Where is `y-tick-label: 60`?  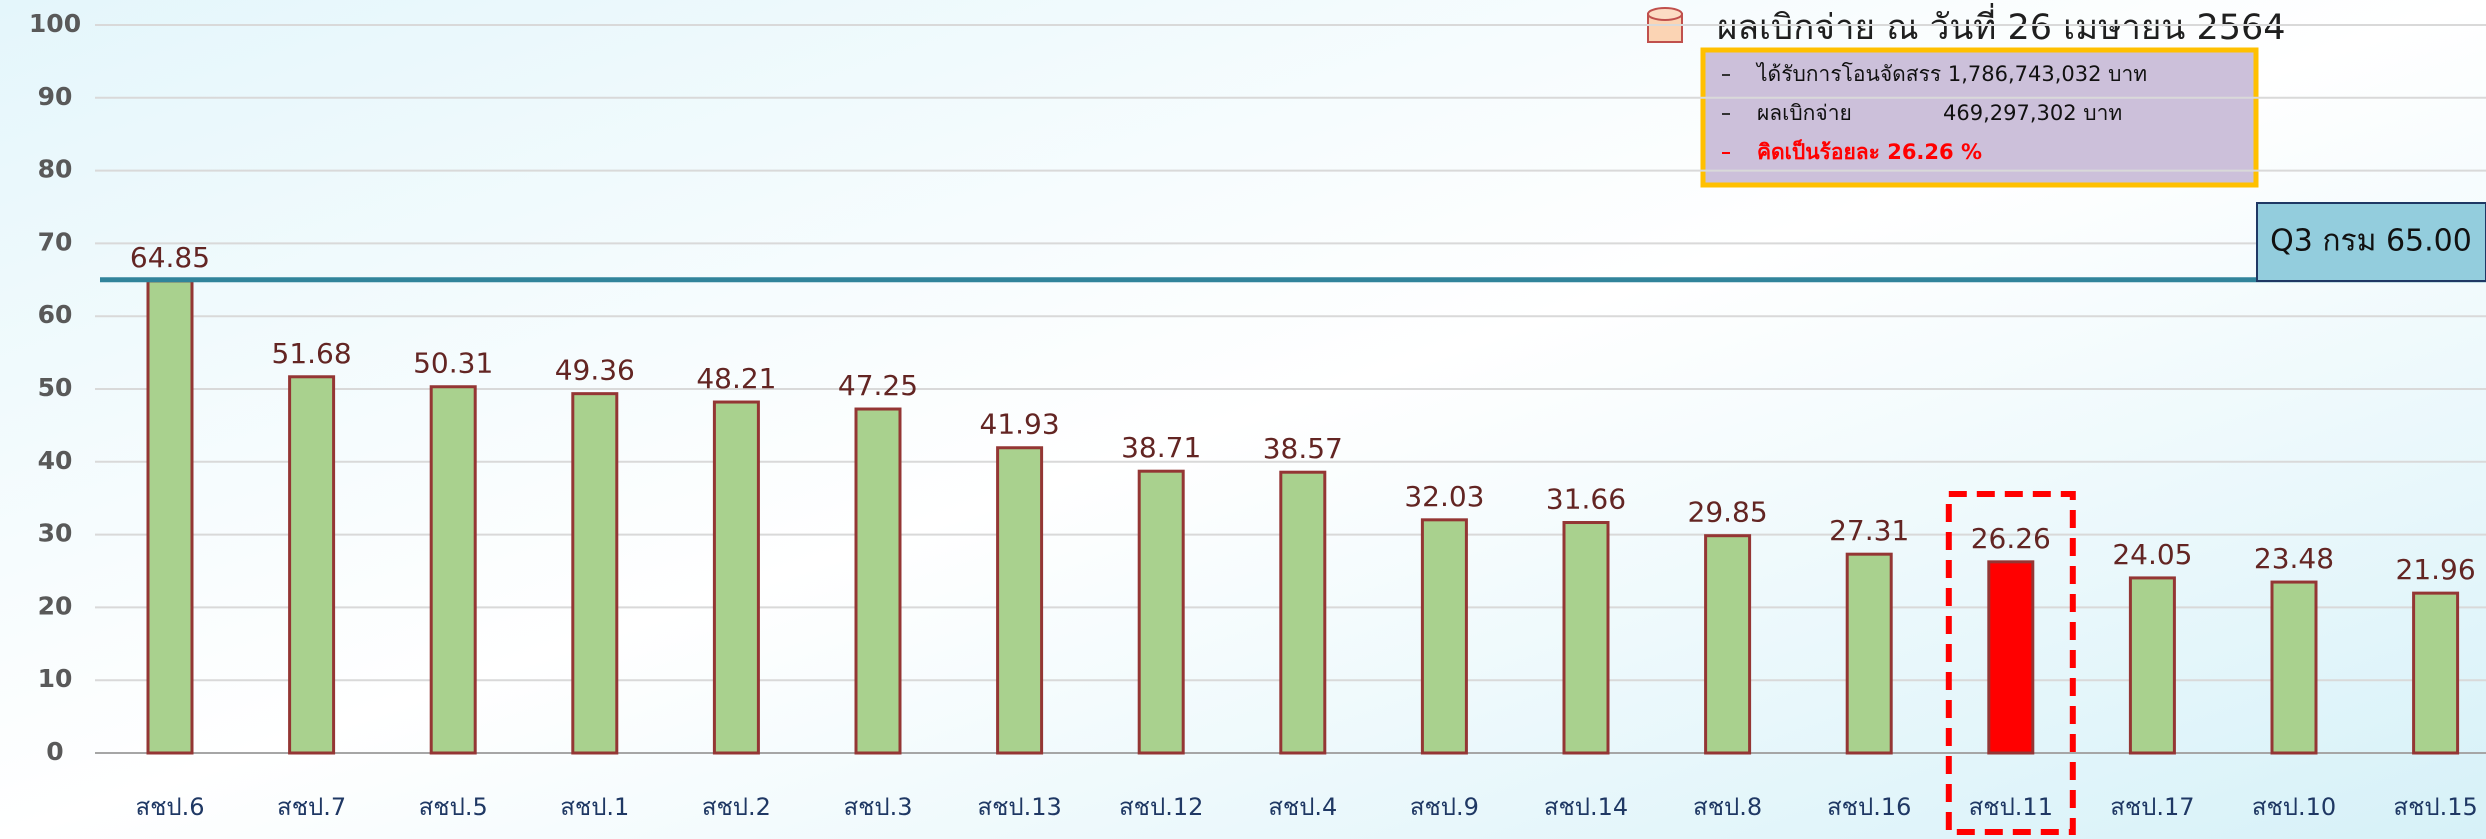 y-tick-label: 60 is located at coordinates (55, 314).